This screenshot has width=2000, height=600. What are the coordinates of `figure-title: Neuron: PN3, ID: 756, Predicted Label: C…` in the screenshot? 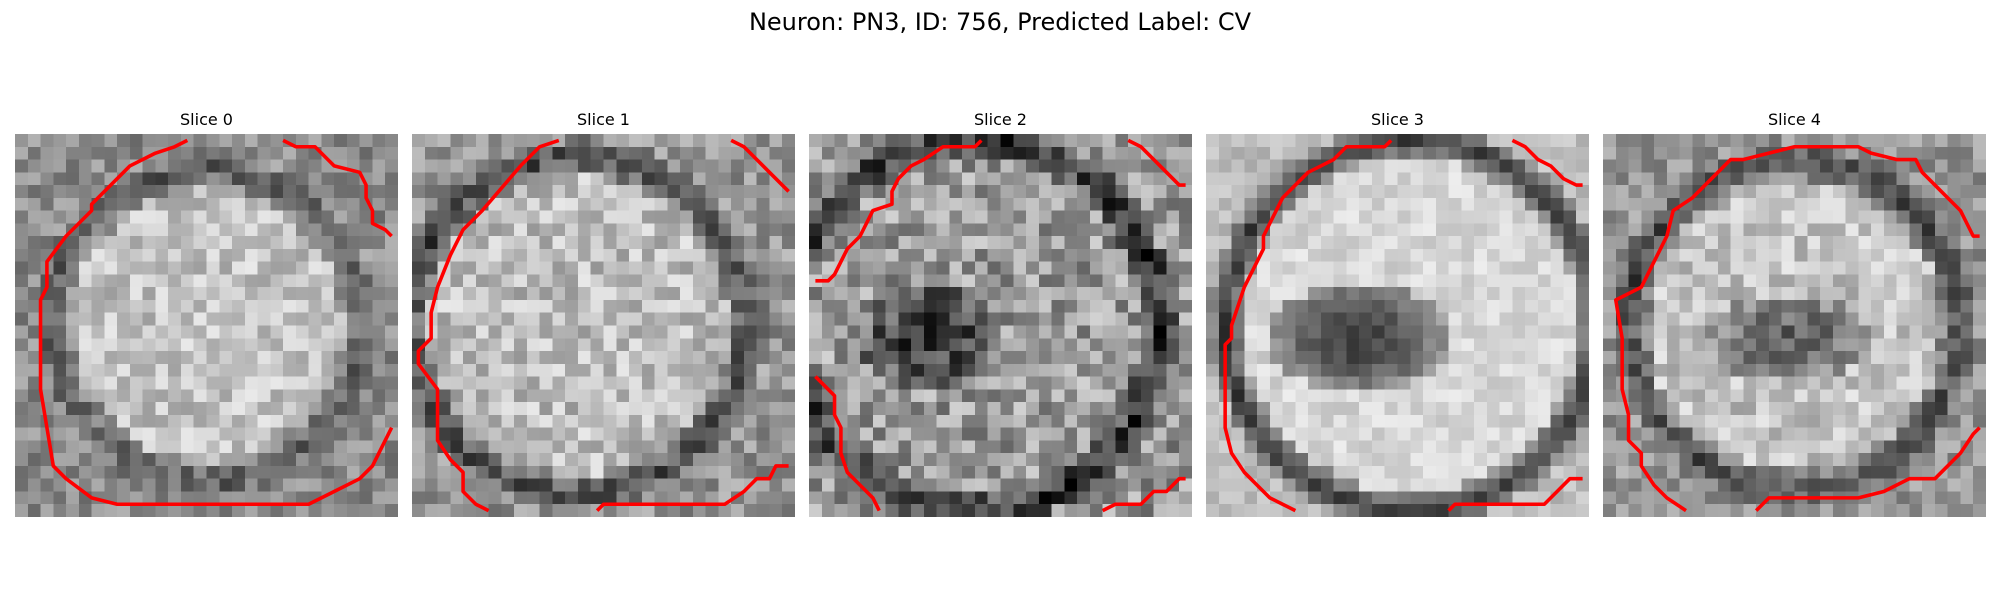 It's located at (1000, 22).